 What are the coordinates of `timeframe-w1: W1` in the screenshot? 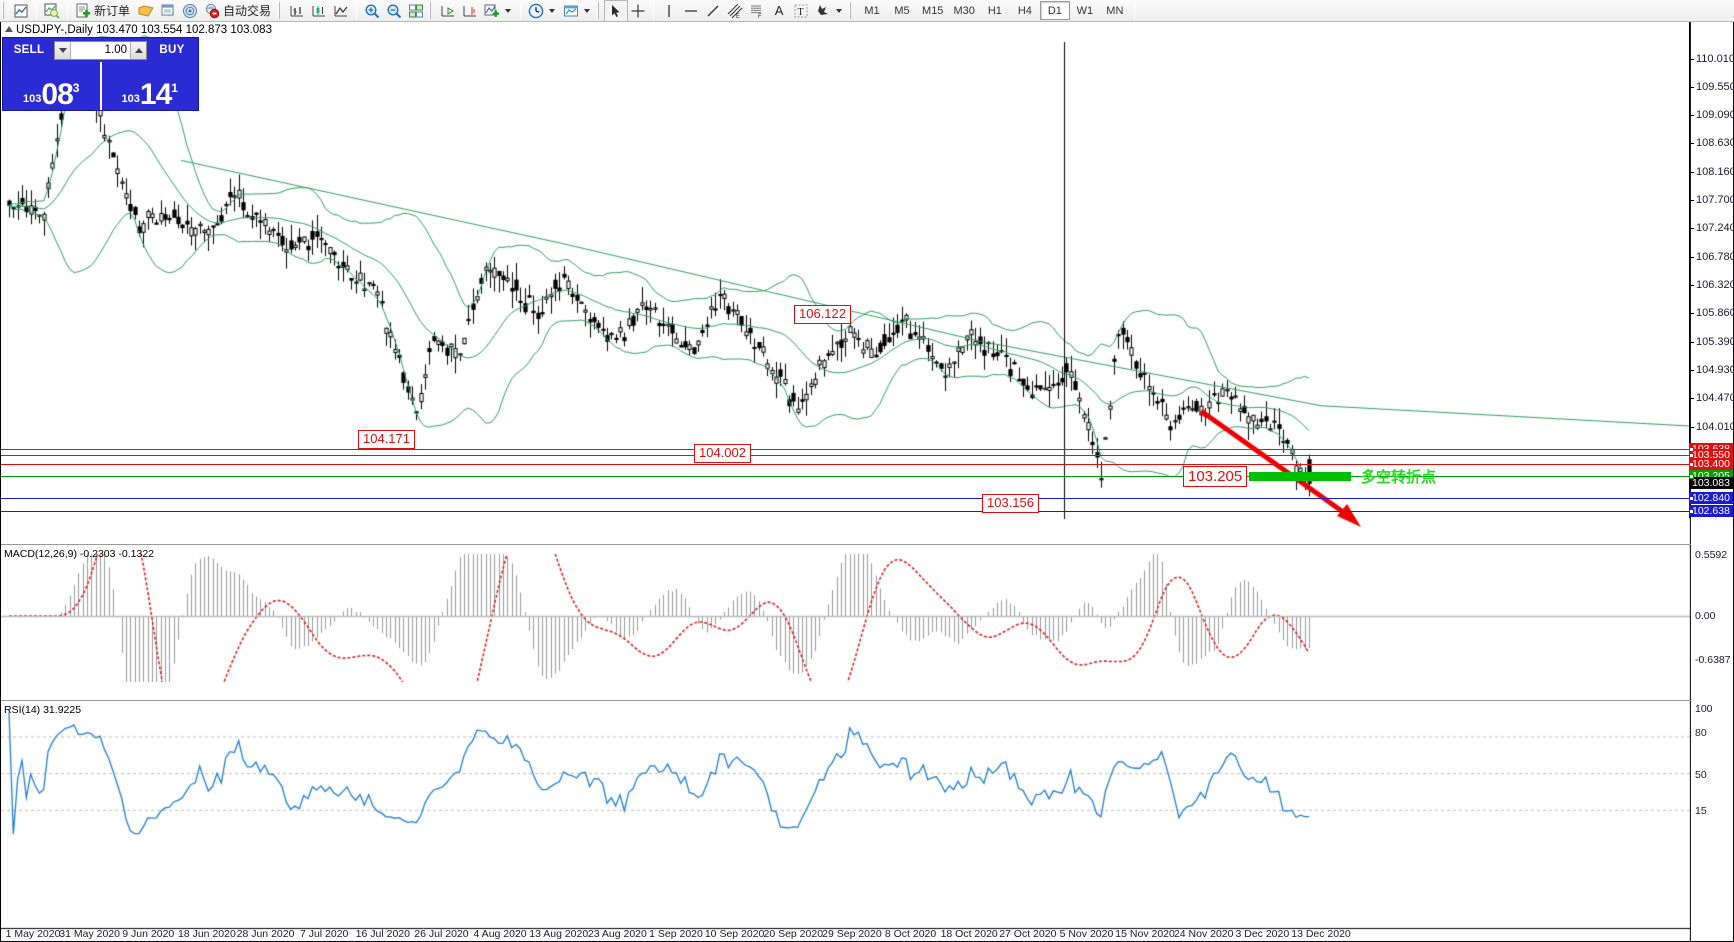 It's located at (1085, 10).